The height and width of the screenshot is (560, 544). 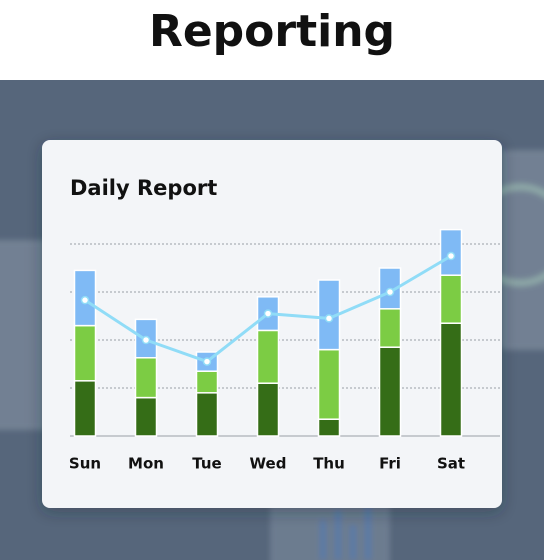 What do you see at coordinates (146, 464) in the screenshot?
I see `x-tick-label: Mon` at bounding box center [146, 464].